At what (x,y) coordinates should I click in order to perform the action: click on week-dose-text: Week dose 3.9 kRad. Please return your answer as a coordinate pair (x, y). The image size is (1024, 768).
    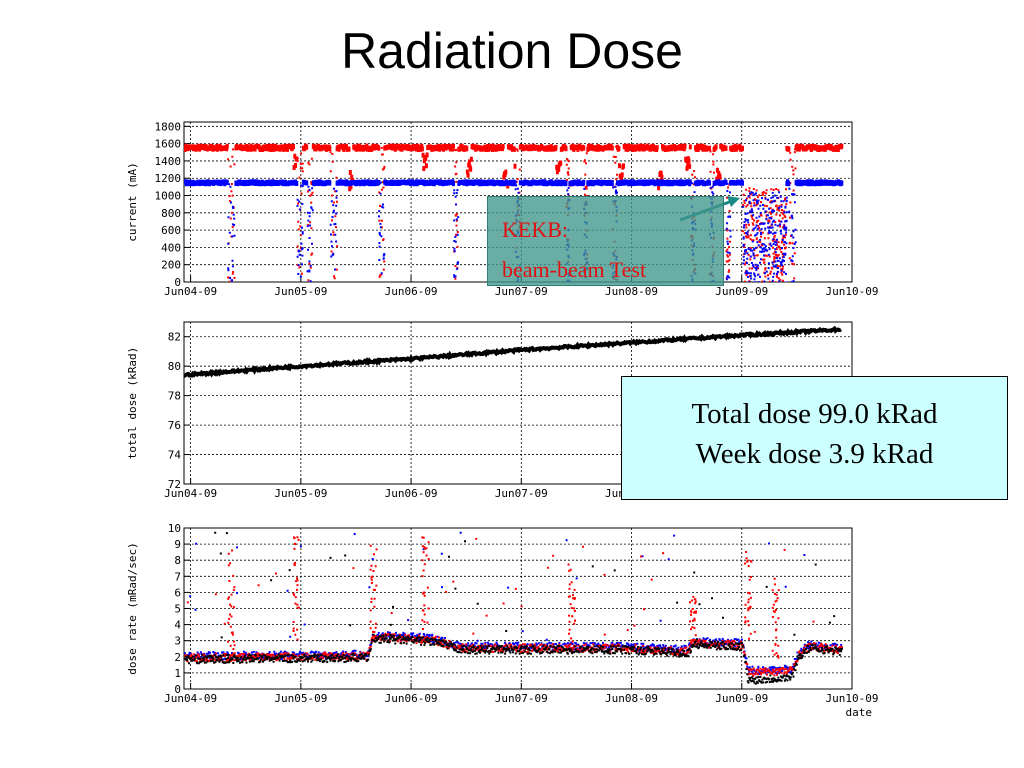
    Looking at the image, I should click on (814, 454).